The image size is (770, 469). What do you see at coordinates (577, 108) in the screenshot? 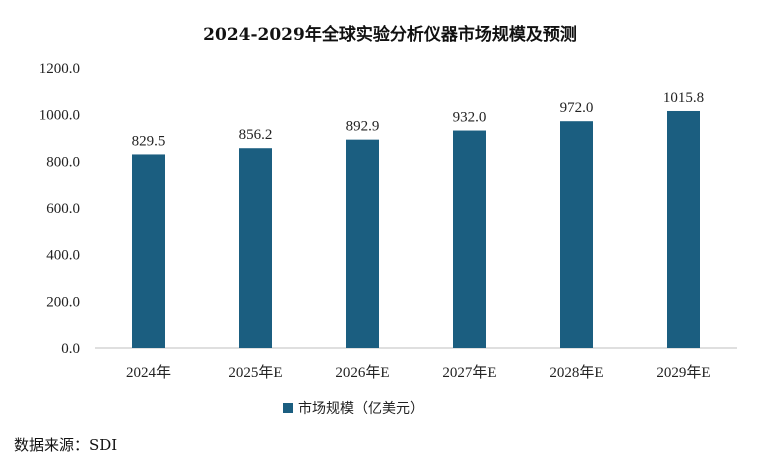
I see `data-label: 972.0` at bounding box center [577, 108].